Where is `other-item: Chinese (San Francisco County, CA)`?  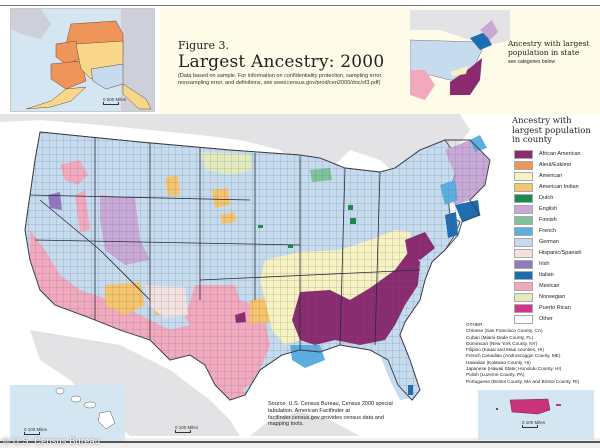
other-item: Chinese (San Francisco County, CA) is located at coordinates (504, 331).